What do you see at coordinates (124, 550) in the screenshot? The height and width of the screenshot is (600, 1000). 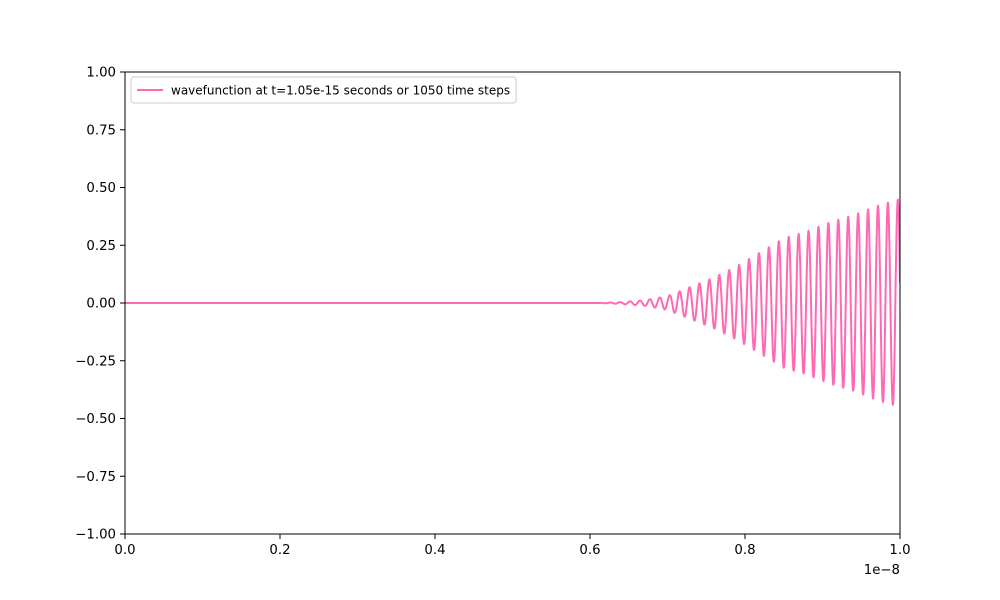 I see `x-tick-label: 0.0` at bounding box center [124, 550].